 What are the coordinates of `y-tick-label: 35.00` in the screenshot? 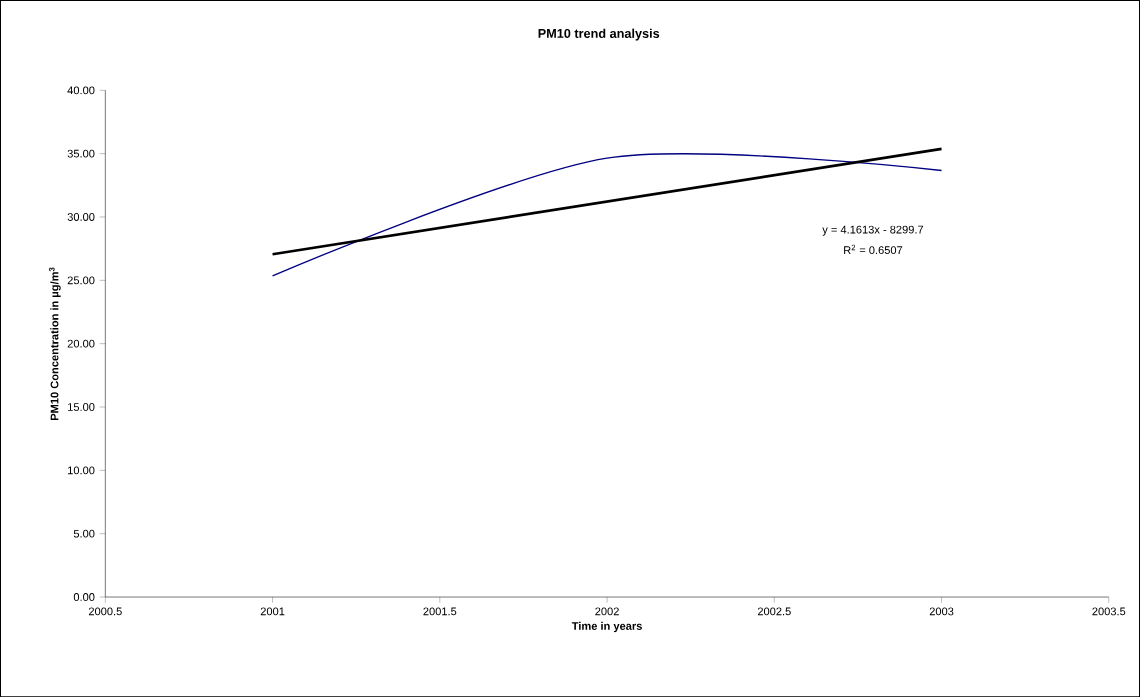 It's located at (81, 153).